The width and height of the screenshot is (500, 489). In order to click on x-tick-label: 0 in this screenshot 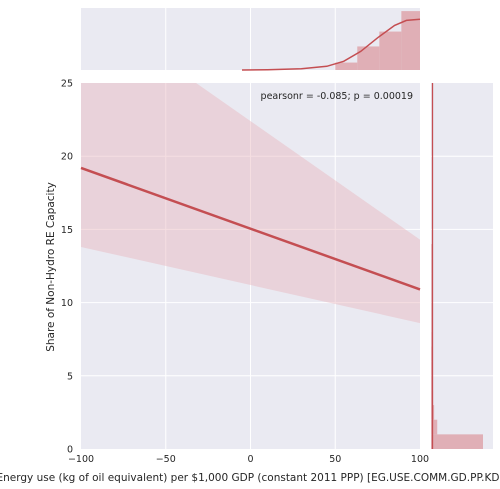, I will do `click(250, 459)`.